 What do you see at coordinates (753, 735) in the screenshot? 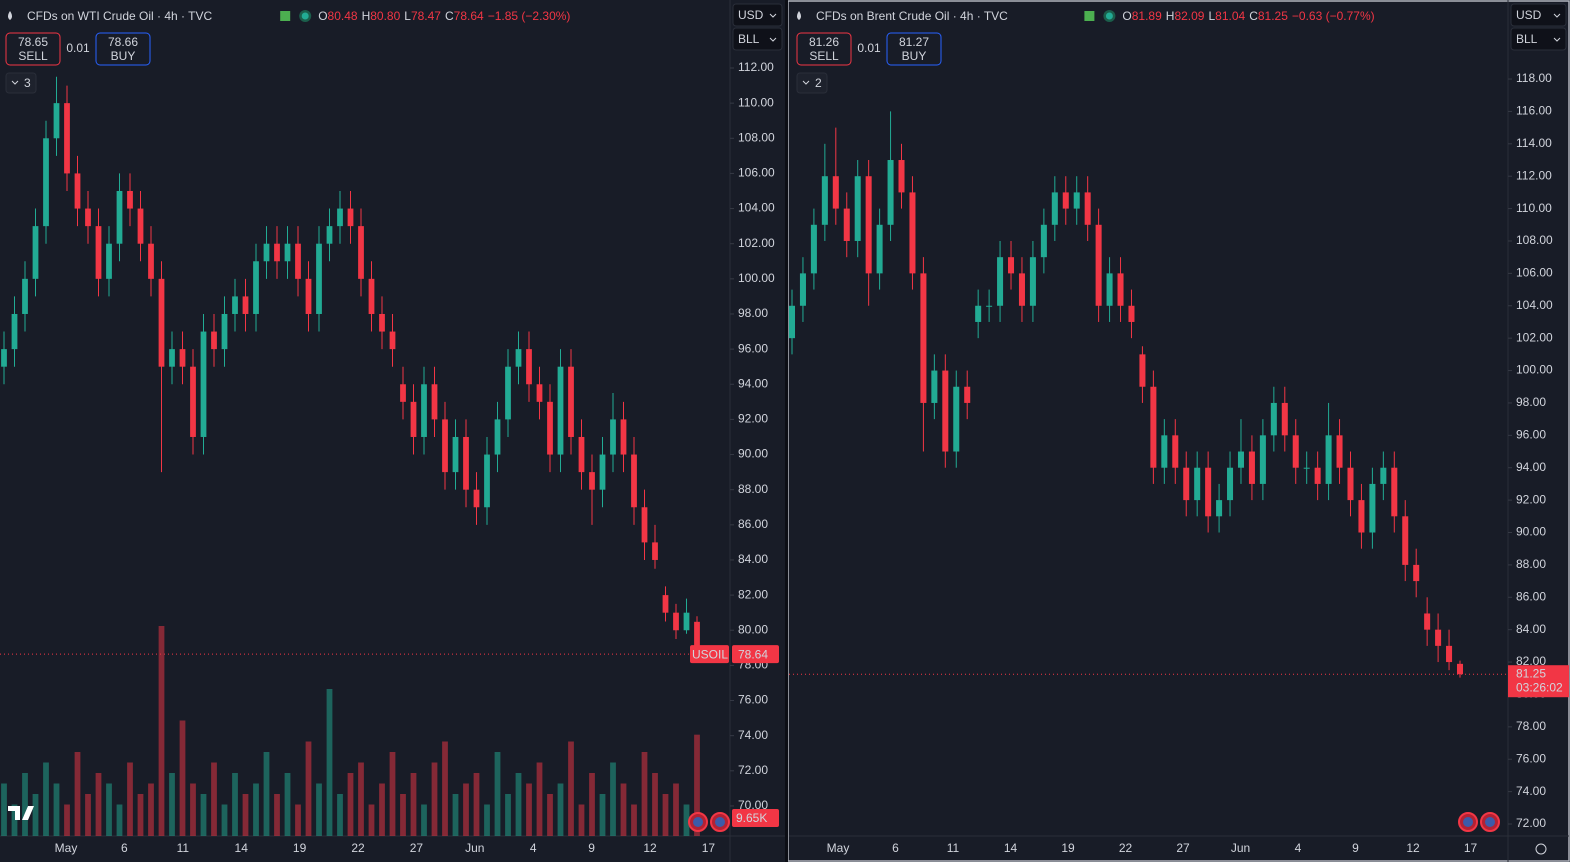
I see `y-tick-label: 74.00` at bounding box center [753, 735].